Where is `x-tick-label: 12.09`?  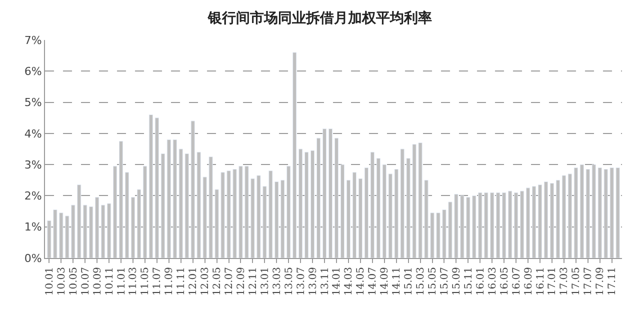 x-tick-label: 12.09 is located at coordinates (241, 281).